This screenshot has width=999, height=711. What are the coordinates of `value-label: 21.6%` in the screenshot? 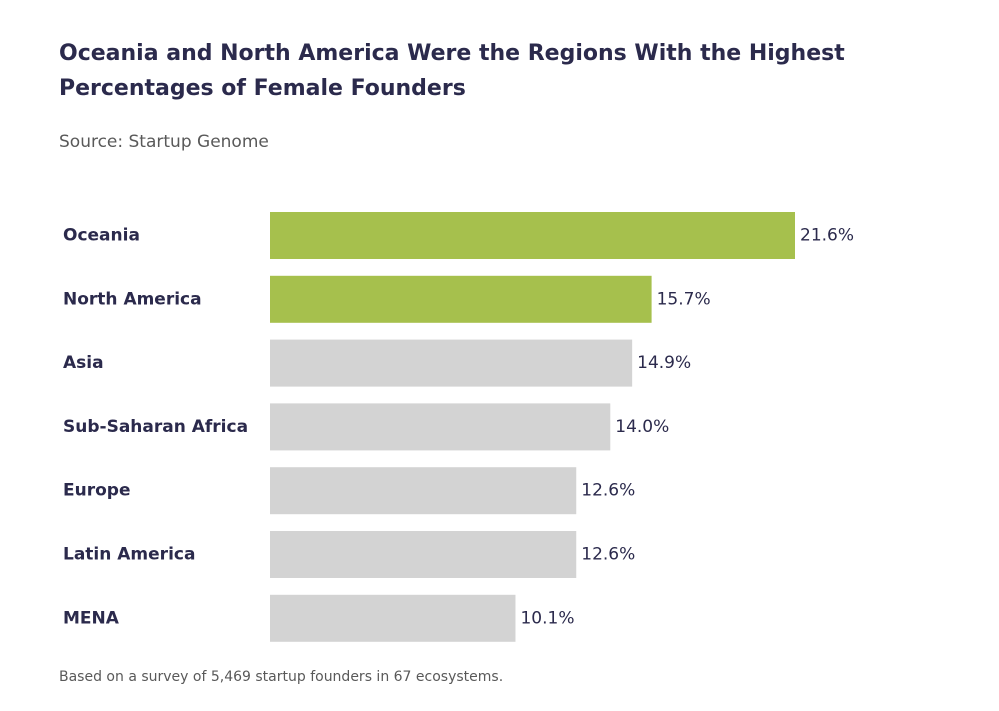 It's located at (827, 236).